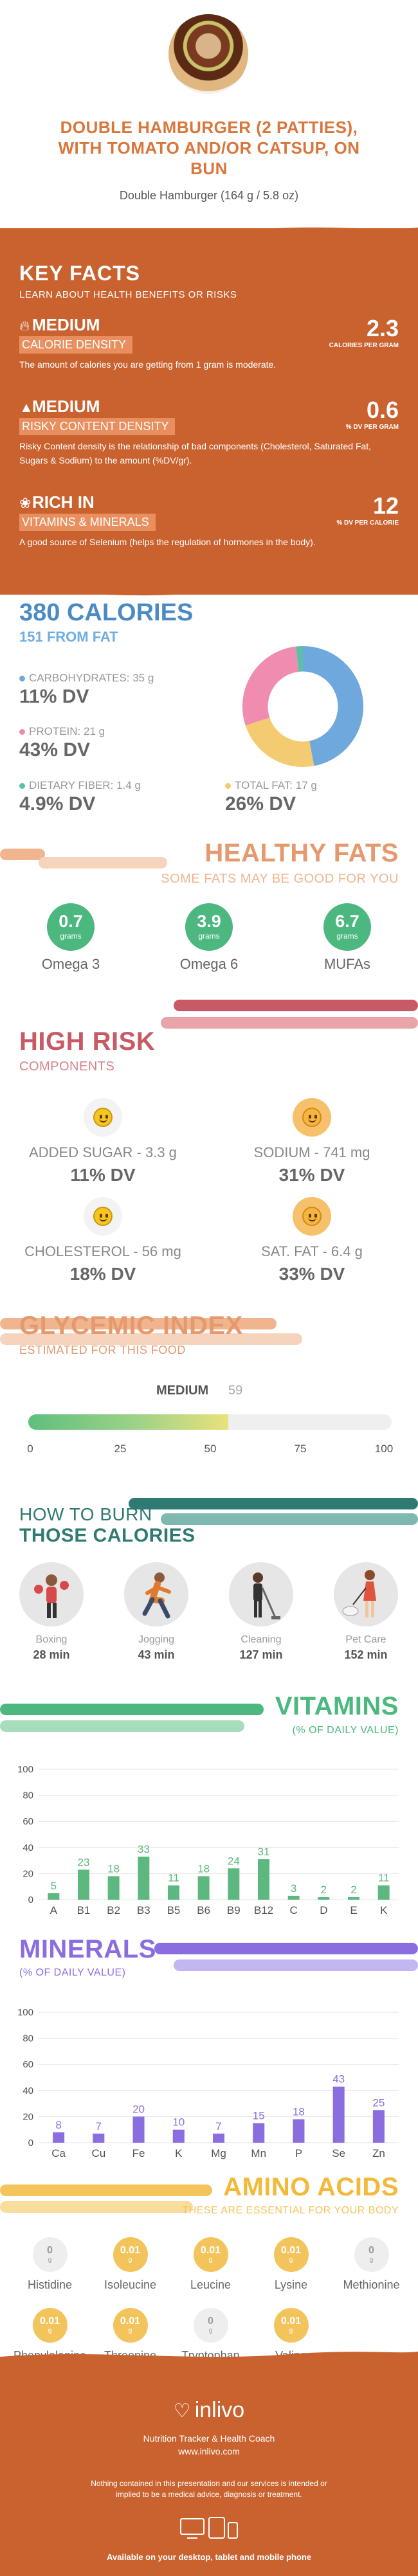 The image size is (418, 2576). Describe the element at coordinates (106, 2190) in the screenshot. I see `ribbon-amino` at that location.